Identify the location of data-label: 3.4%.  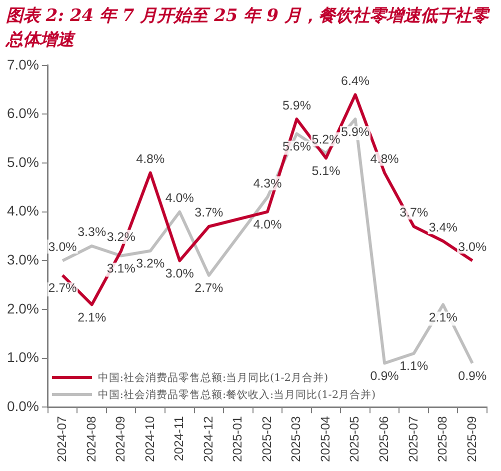
(443, 227).